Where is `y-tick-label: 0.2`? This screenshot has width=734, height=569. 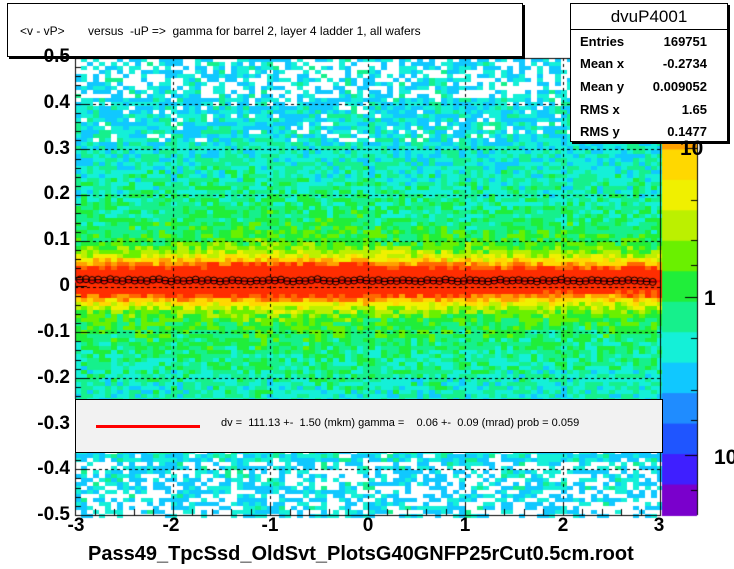 y-tick-label: 0.2 is located at coordinates (56, 193).